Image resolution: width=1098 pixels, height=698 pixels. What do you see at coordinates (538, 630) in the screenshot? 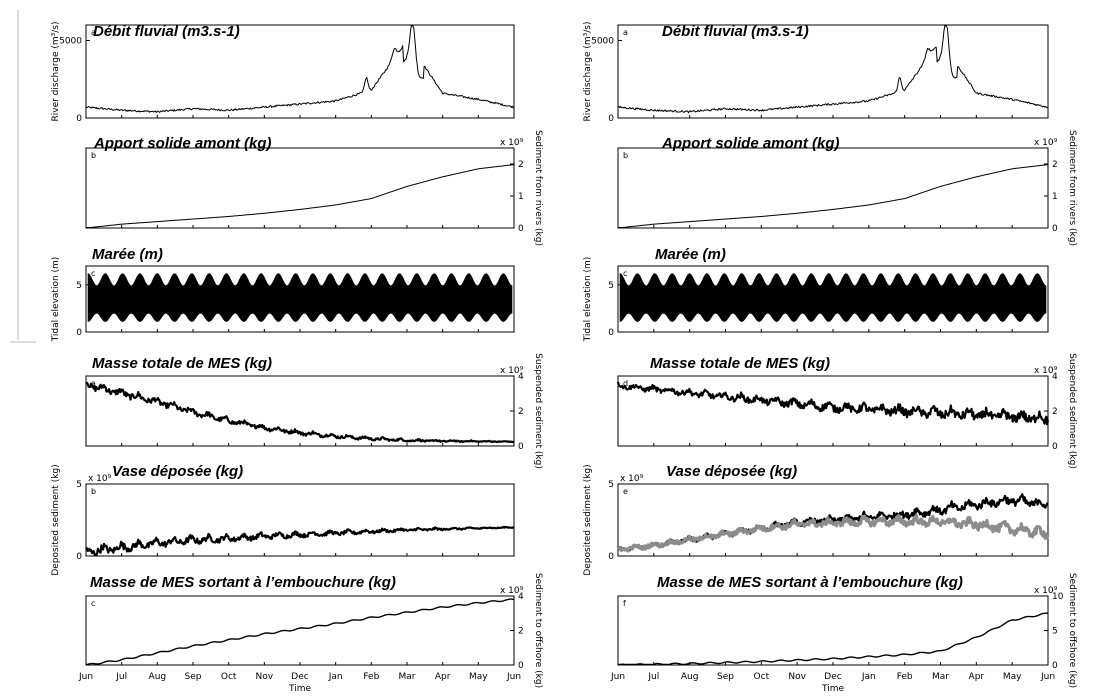
I see `y-axis-label: Sediment to offshore (kg)` at bounding box center [538, 630].